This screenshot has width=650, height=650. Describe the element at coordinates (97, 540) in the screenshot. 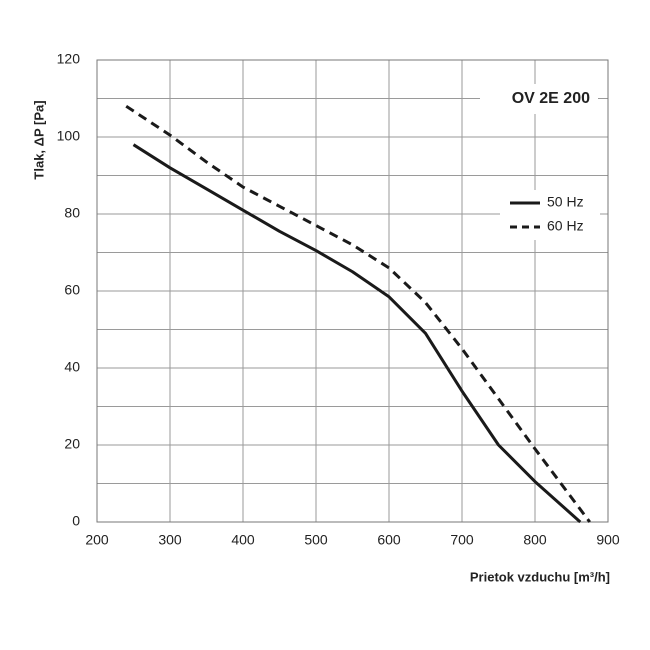

I see `x-tick-label: 200` at that location.